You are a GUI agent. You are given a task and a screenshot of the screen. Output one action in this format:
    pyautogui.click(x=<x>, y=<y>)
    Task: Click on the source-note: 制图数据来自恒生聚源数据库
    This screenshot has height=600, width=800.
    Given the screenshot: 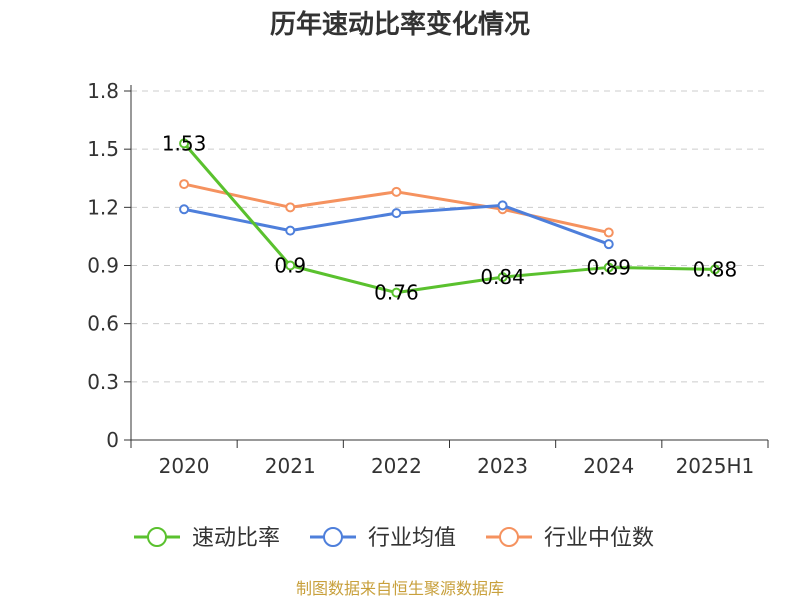 What is the action you would take?
    pyautogui.click(x=400, y=588)
    